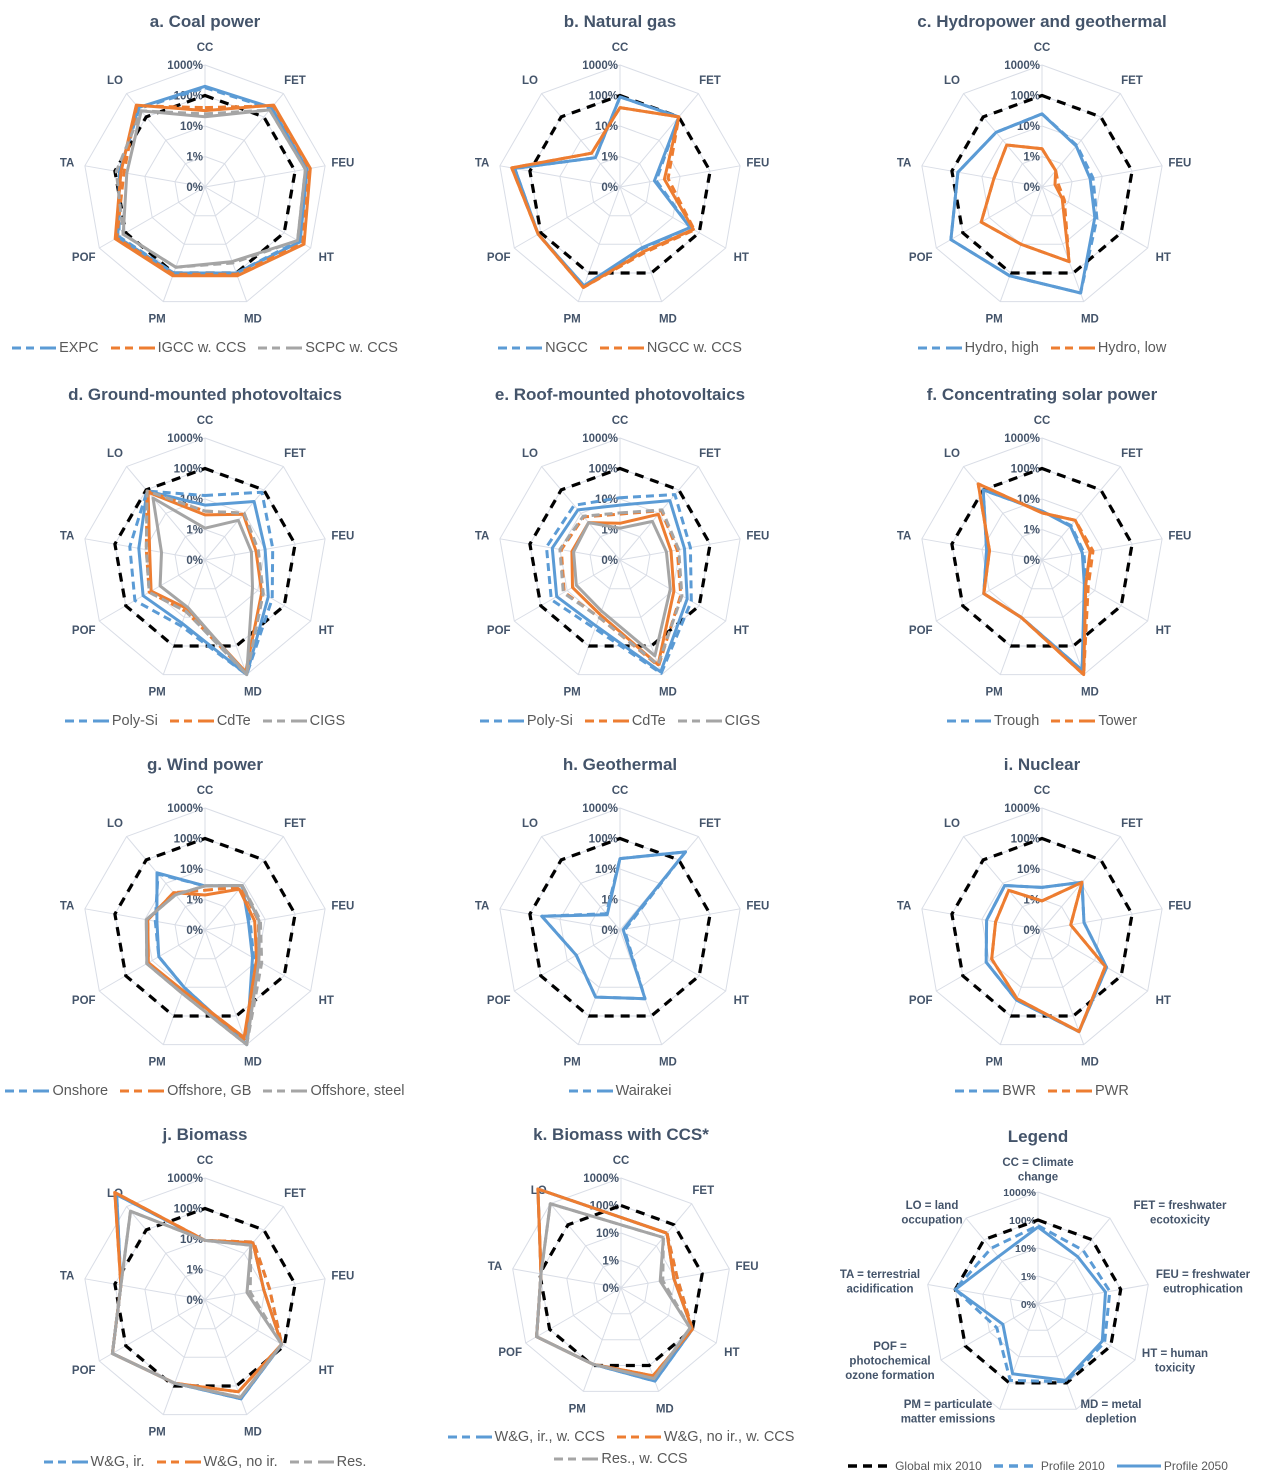 This screenshot has height=1484, width=1270. I want to click on legend-label: W&G, ir., w. CCS, so click(549, 1437).